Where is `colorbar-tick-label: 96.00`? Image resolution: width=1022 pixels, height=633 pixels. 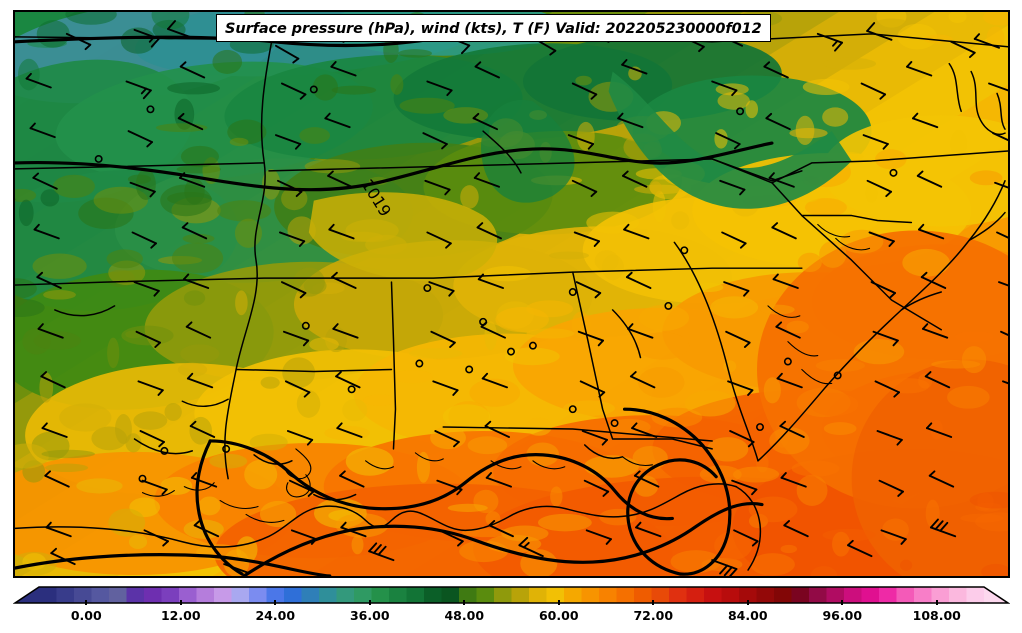
colorbar-tick-label: 96.00 is located at coordinates (842, 615).